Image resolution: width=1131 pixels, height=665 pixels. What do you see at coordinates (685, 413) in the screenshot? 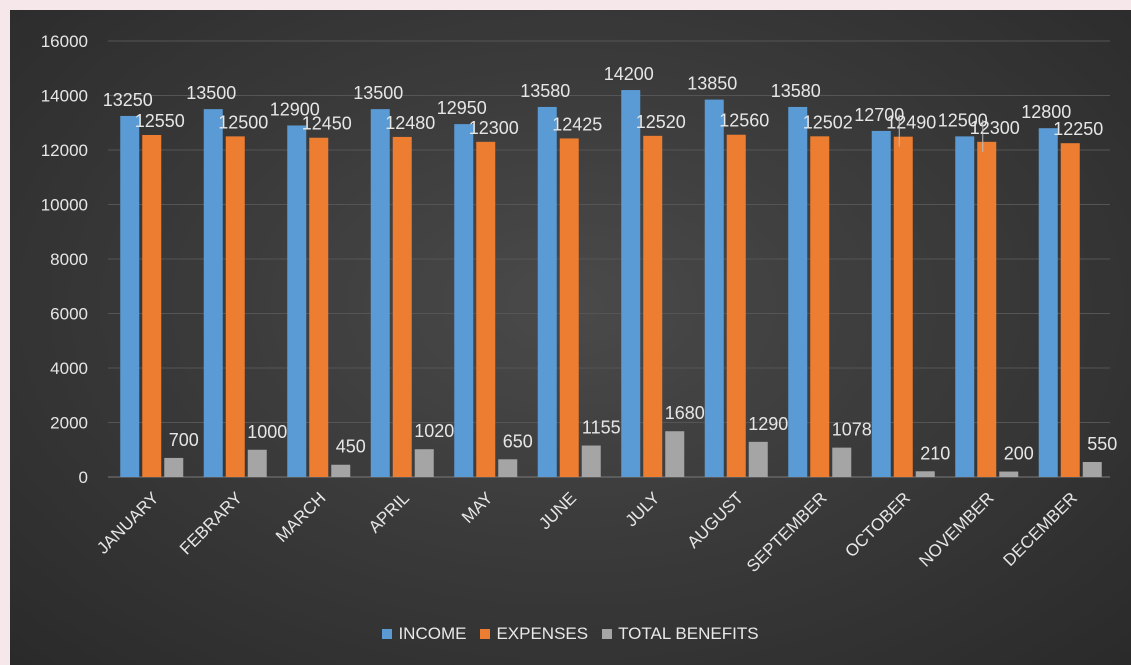
I see `data-label-total-benefits: 1680` at bounding box center [685, 413].